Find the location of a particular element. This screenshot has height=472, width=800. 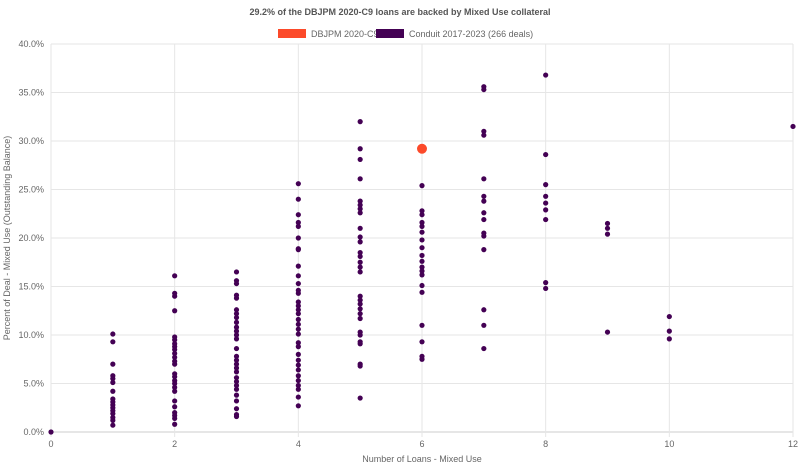

x-tick-label: 12 is located at coordinates (793, 444).